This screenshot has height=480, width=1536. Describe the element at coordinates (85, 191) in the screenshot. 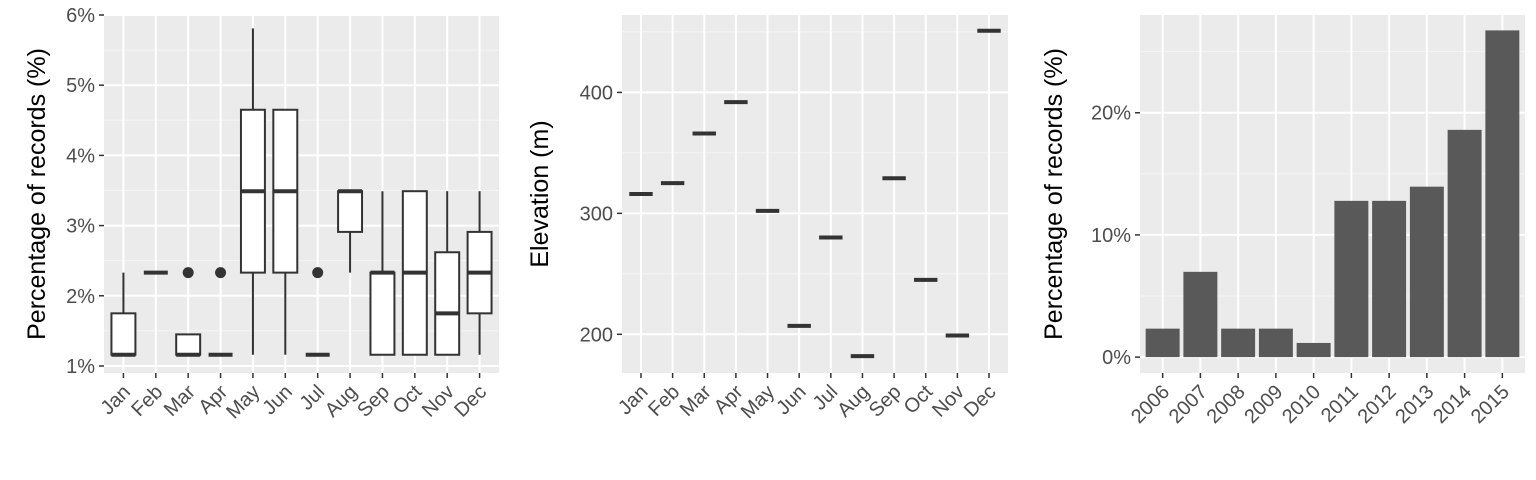

I see `y-axis-ticks: 1% 2% 3% 4% 5% 6%` at that location.